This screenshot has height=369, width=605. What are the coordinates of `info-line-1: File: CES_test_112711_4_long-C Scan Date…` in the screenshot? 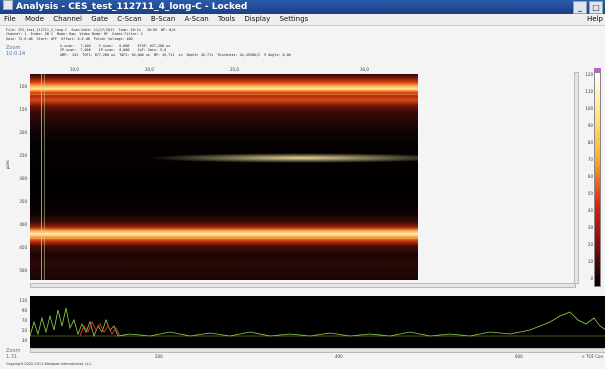 It's located at (91, 30).